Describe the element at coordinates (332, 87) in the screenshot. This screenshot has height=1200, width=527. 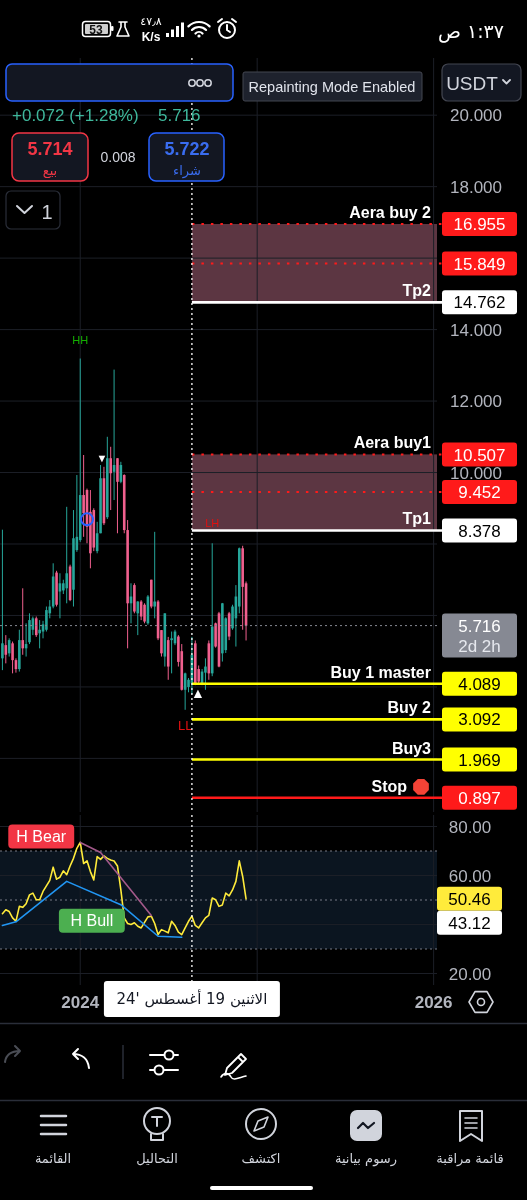
I see `annotation: Repainting Mode Enabled` at that location.